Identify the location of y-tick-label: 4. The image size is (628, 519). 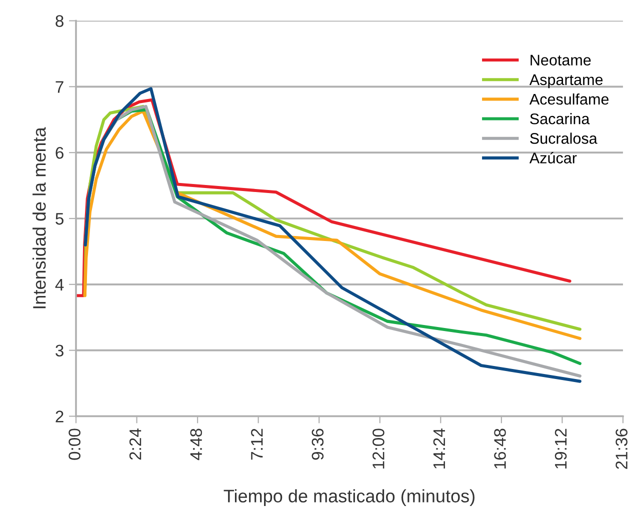
(59, 284).